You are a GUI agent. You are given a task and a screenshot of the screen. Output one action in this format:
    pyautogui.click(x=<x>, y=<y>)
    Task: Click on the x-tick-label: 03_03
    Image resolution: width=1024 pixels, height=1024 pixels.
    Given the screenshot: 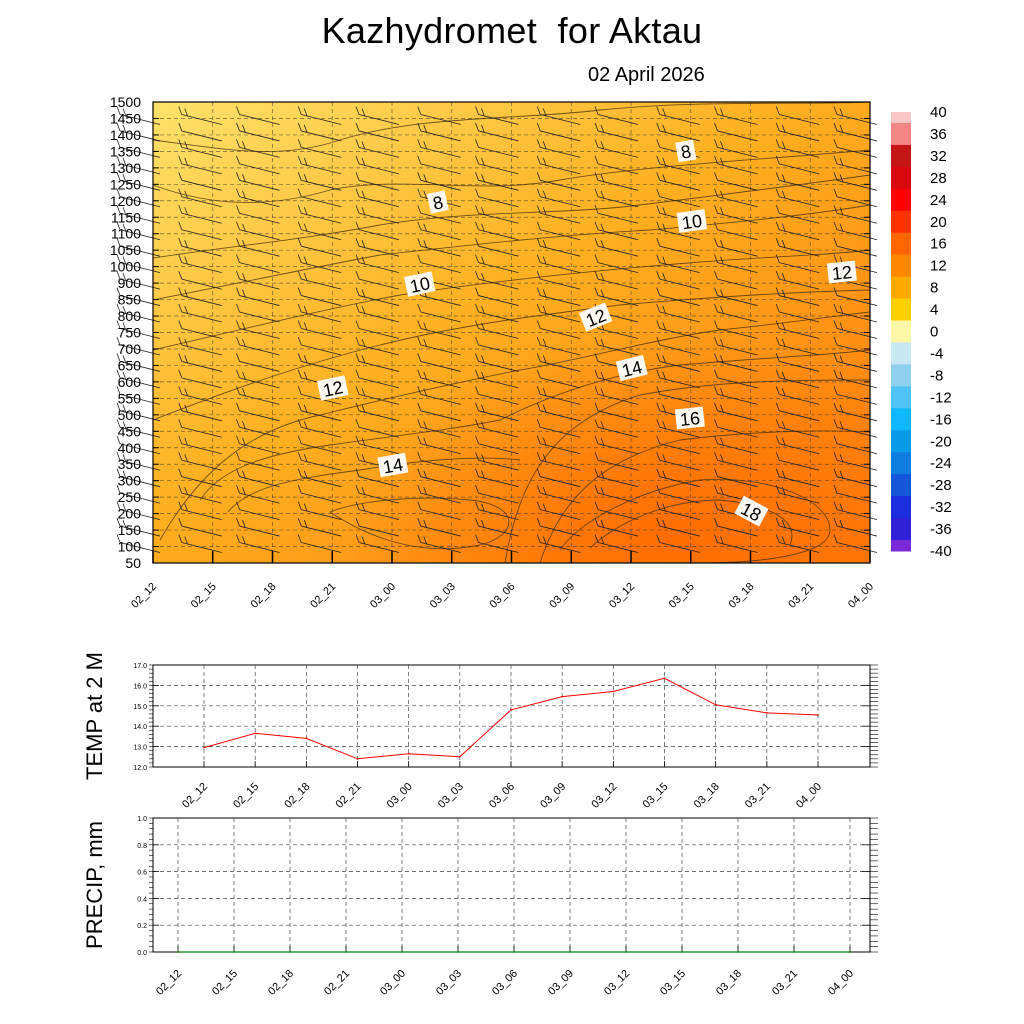 What is the action you would take?
    pyautogui.click(x=451, y=796)
    